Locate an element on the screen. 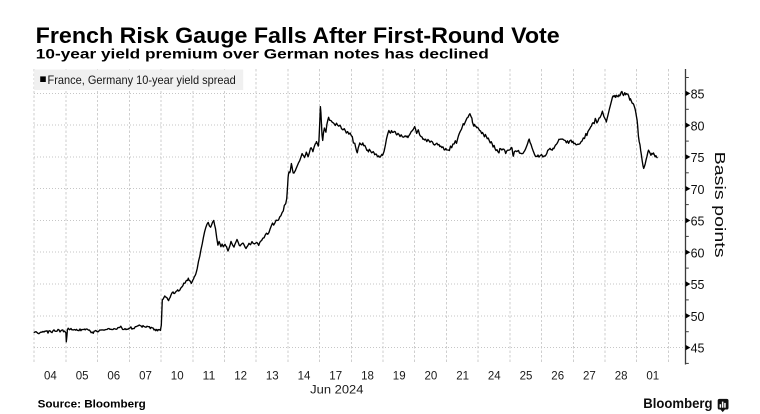 The width and height of the screenshot is (760, 414). svg-text: 17 is located at coordinates (335, 375).